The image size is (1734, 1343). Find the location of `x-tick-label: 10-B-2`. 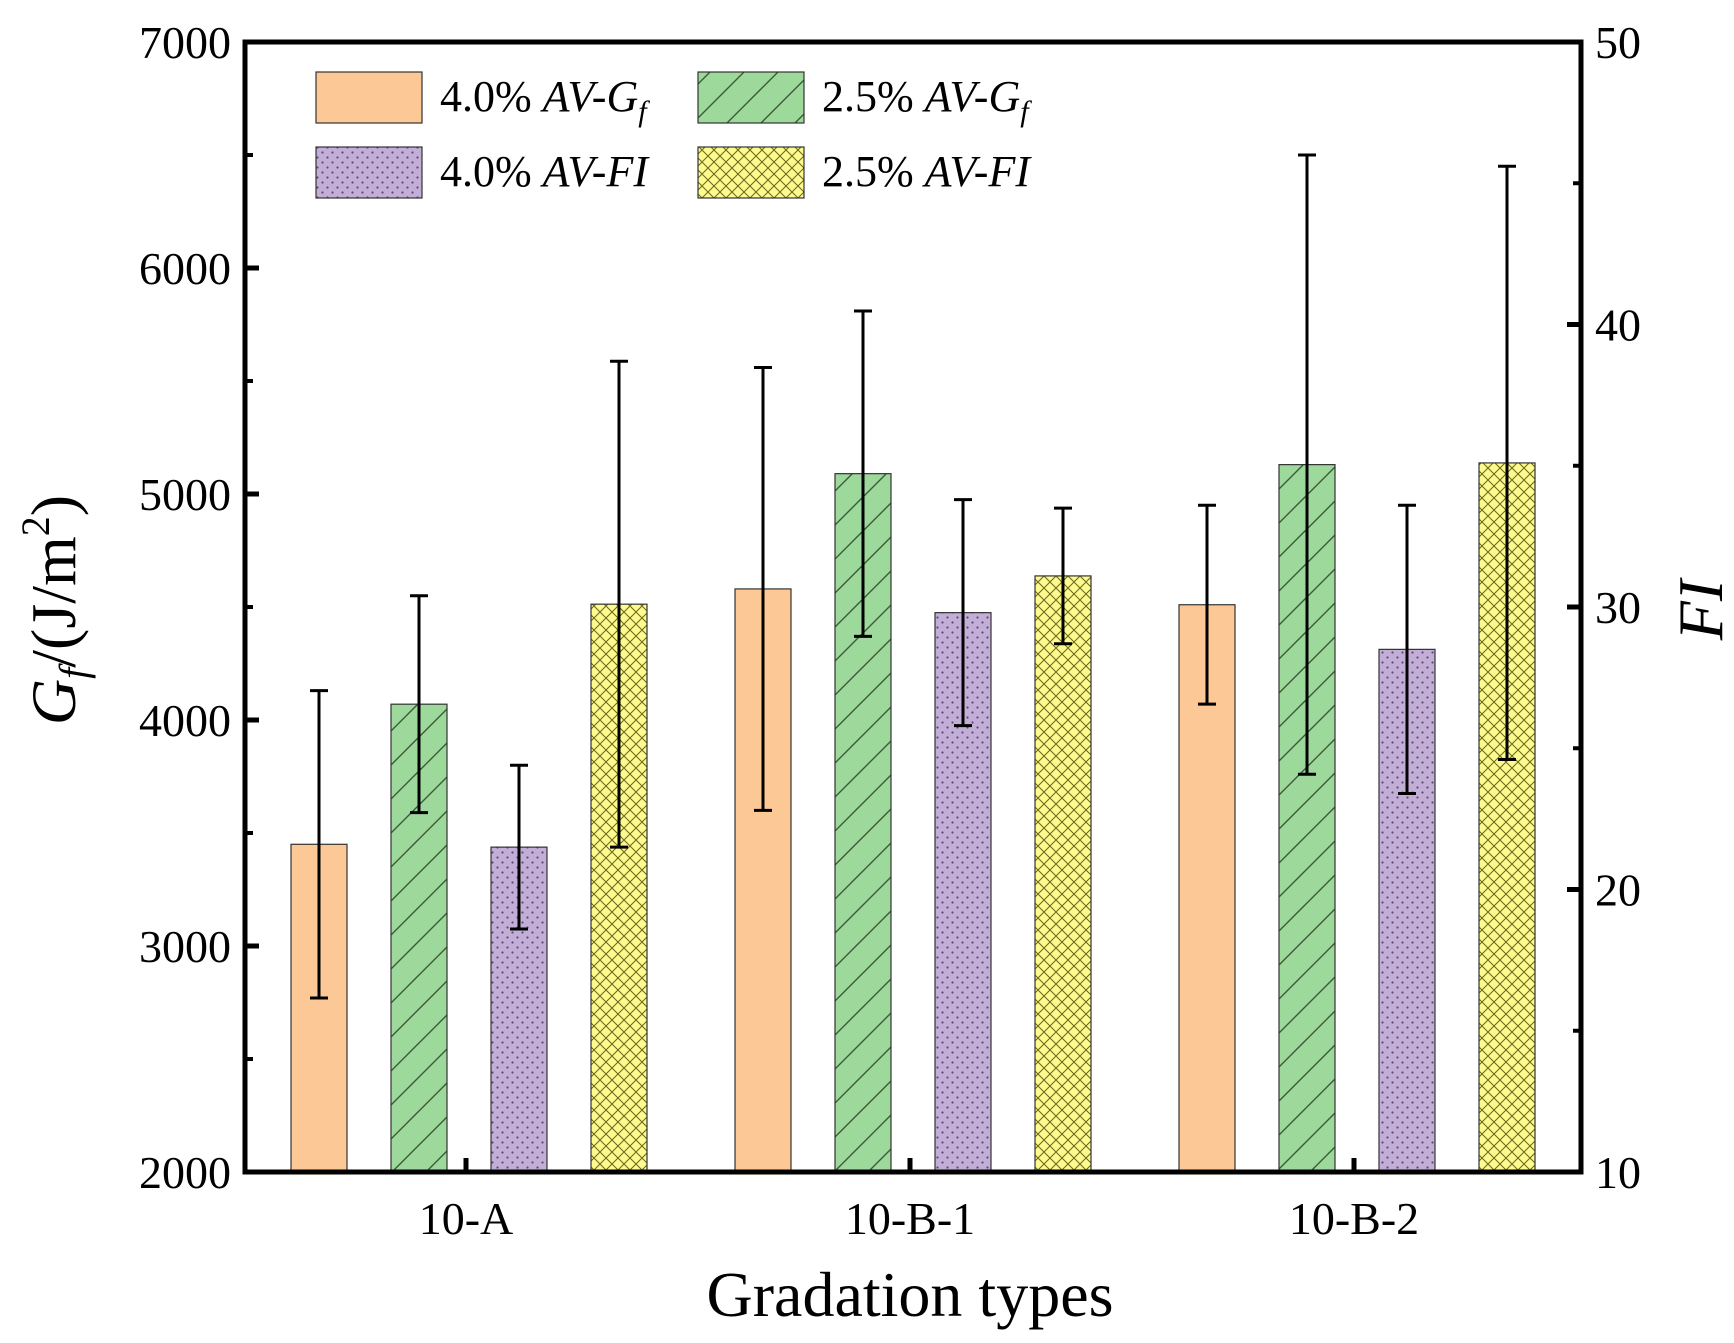

x-tick-label: 10-B-2 is located at coordinates (1354, 1218).